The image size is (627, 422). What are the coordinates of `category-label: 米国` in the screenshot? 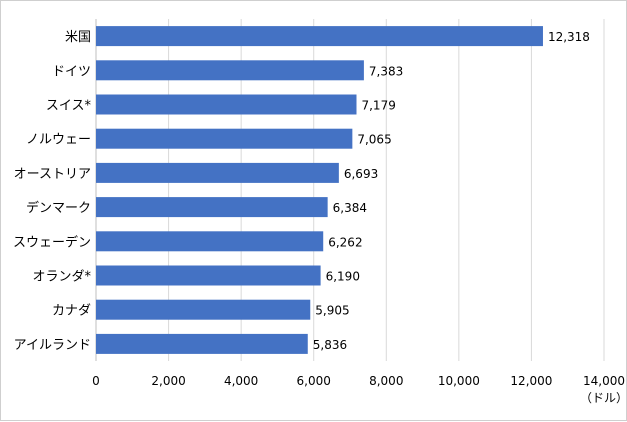 It's located at (78, 37).